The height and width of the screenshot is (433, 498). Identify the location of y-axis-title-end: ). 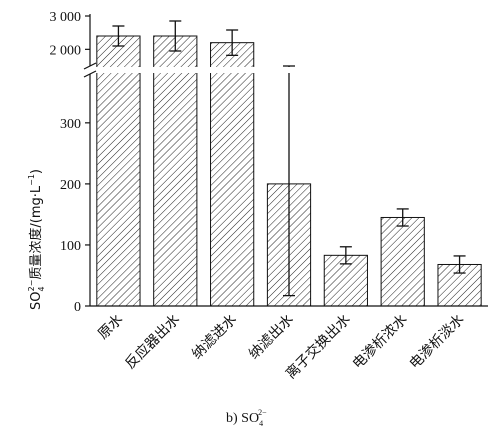
(36, 171).